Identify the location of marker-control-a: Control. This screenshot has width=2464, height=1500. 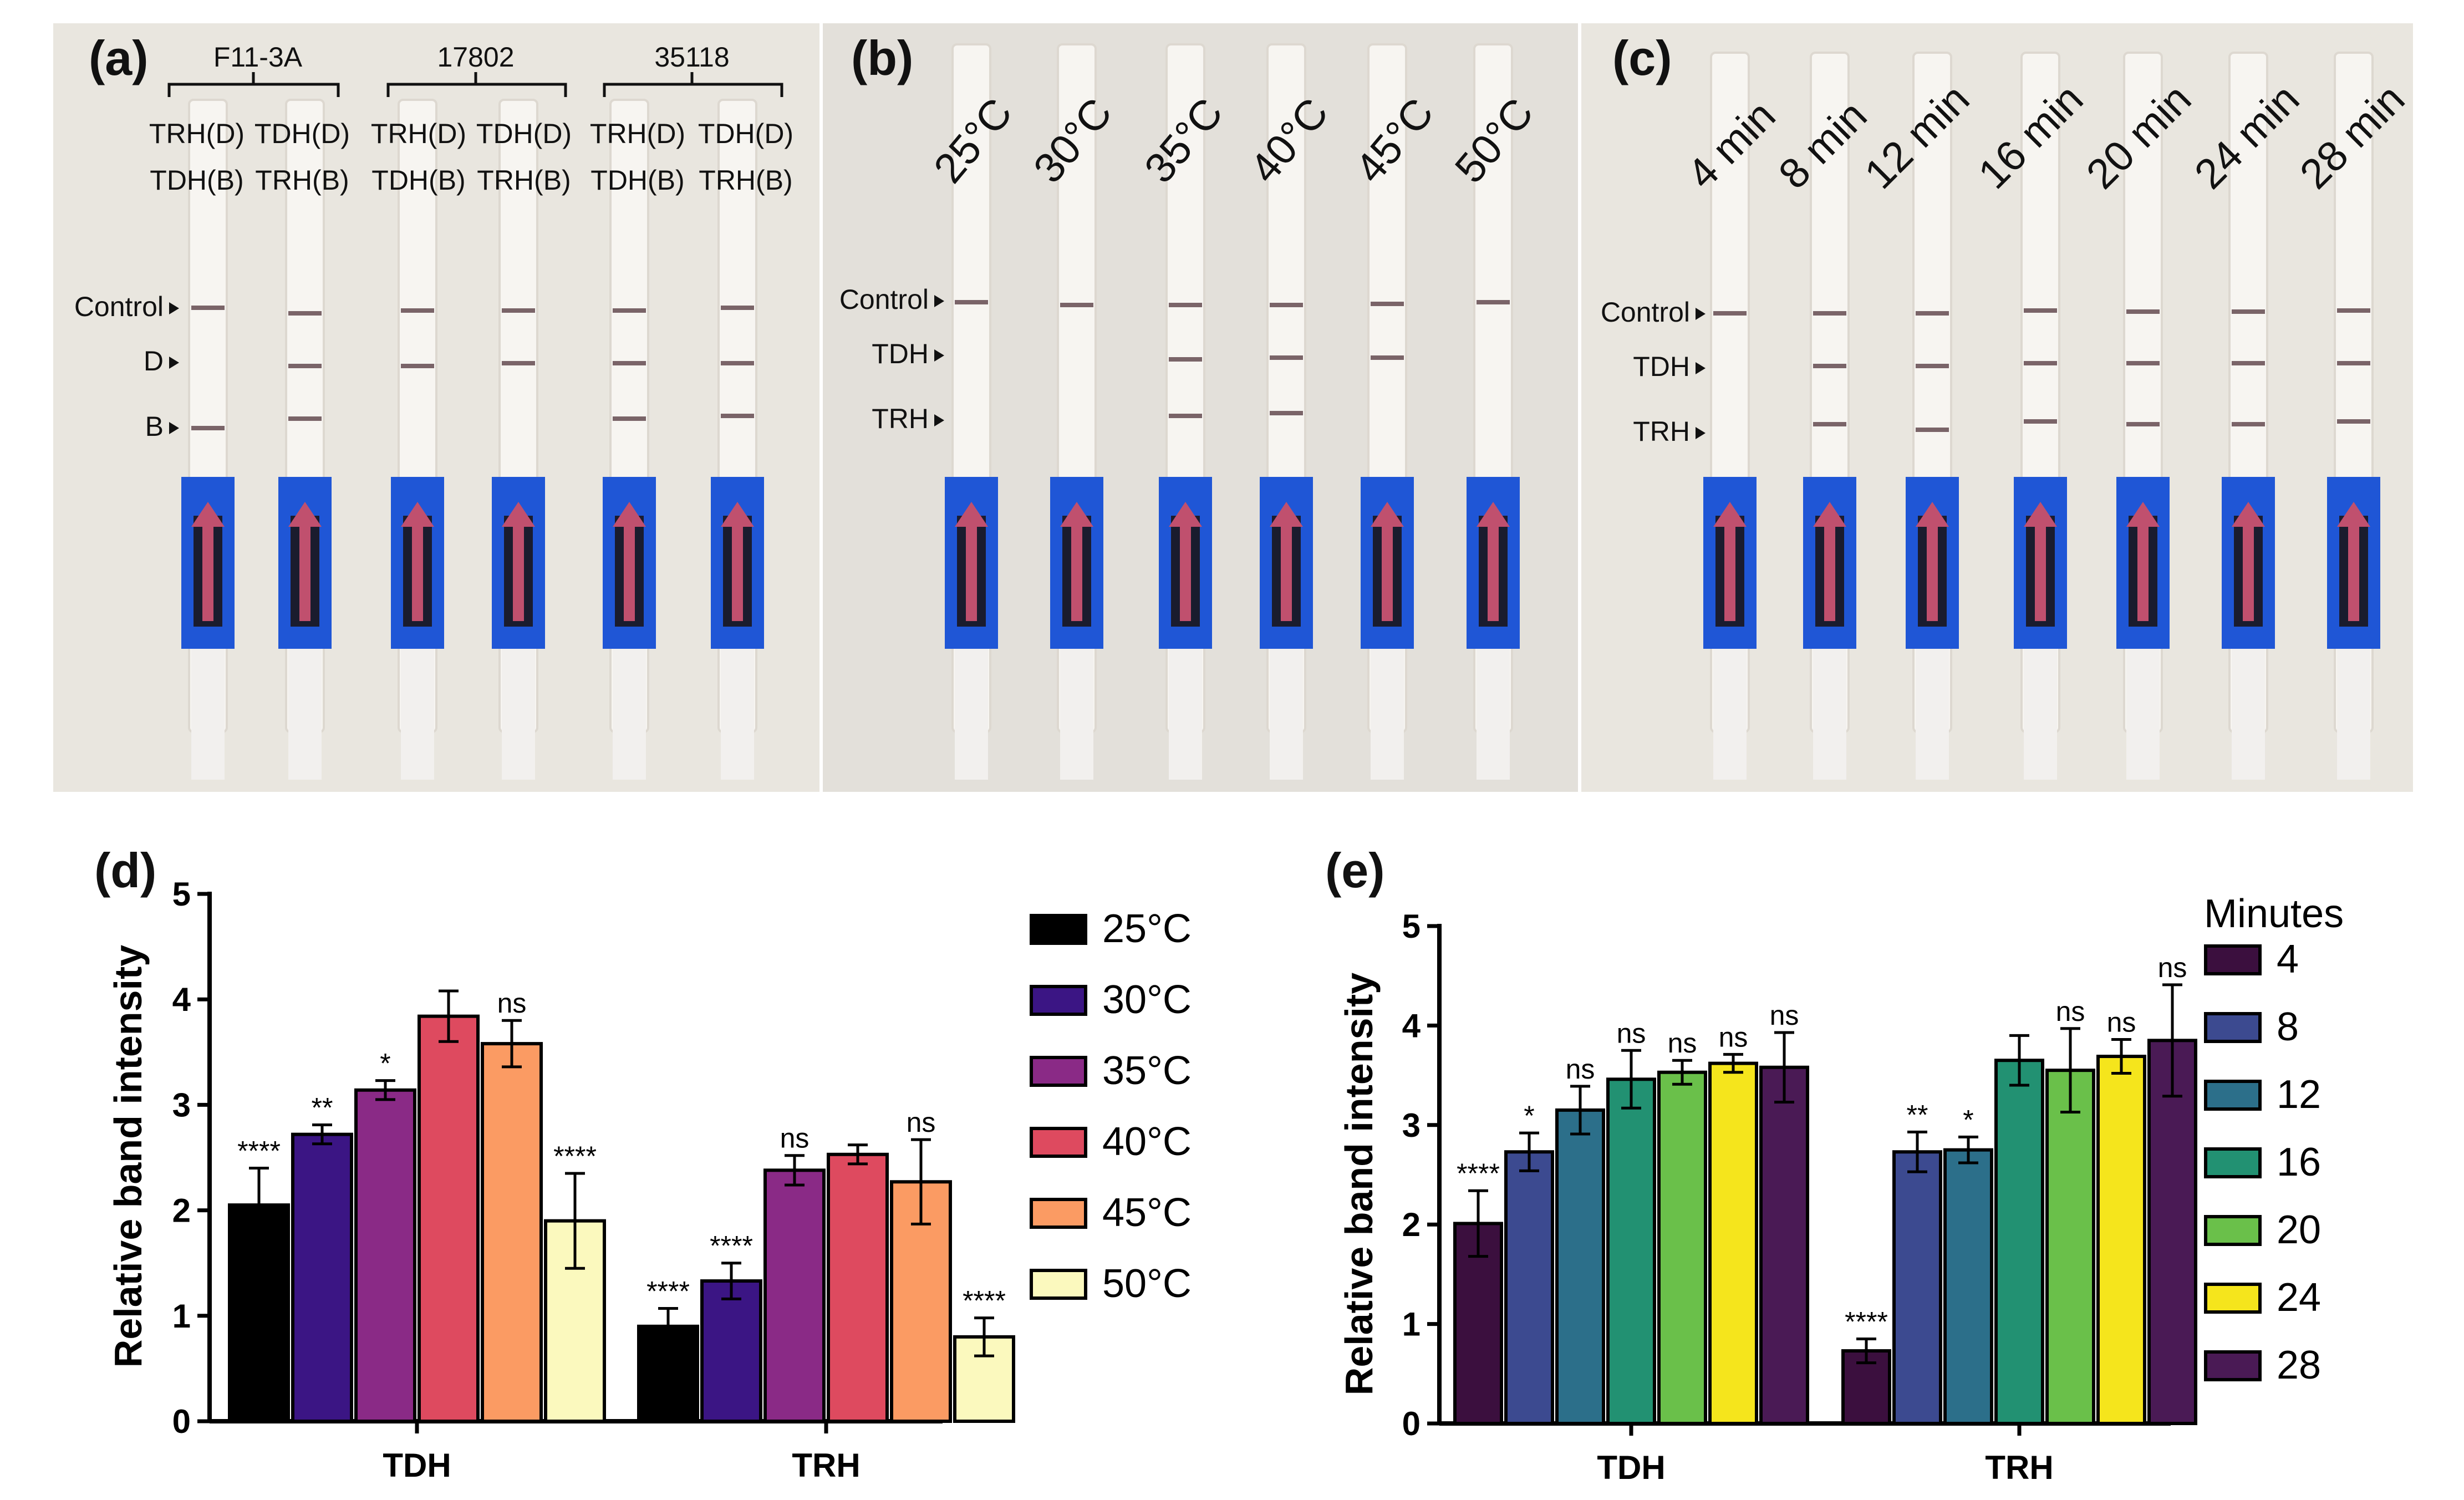
(119, 306).